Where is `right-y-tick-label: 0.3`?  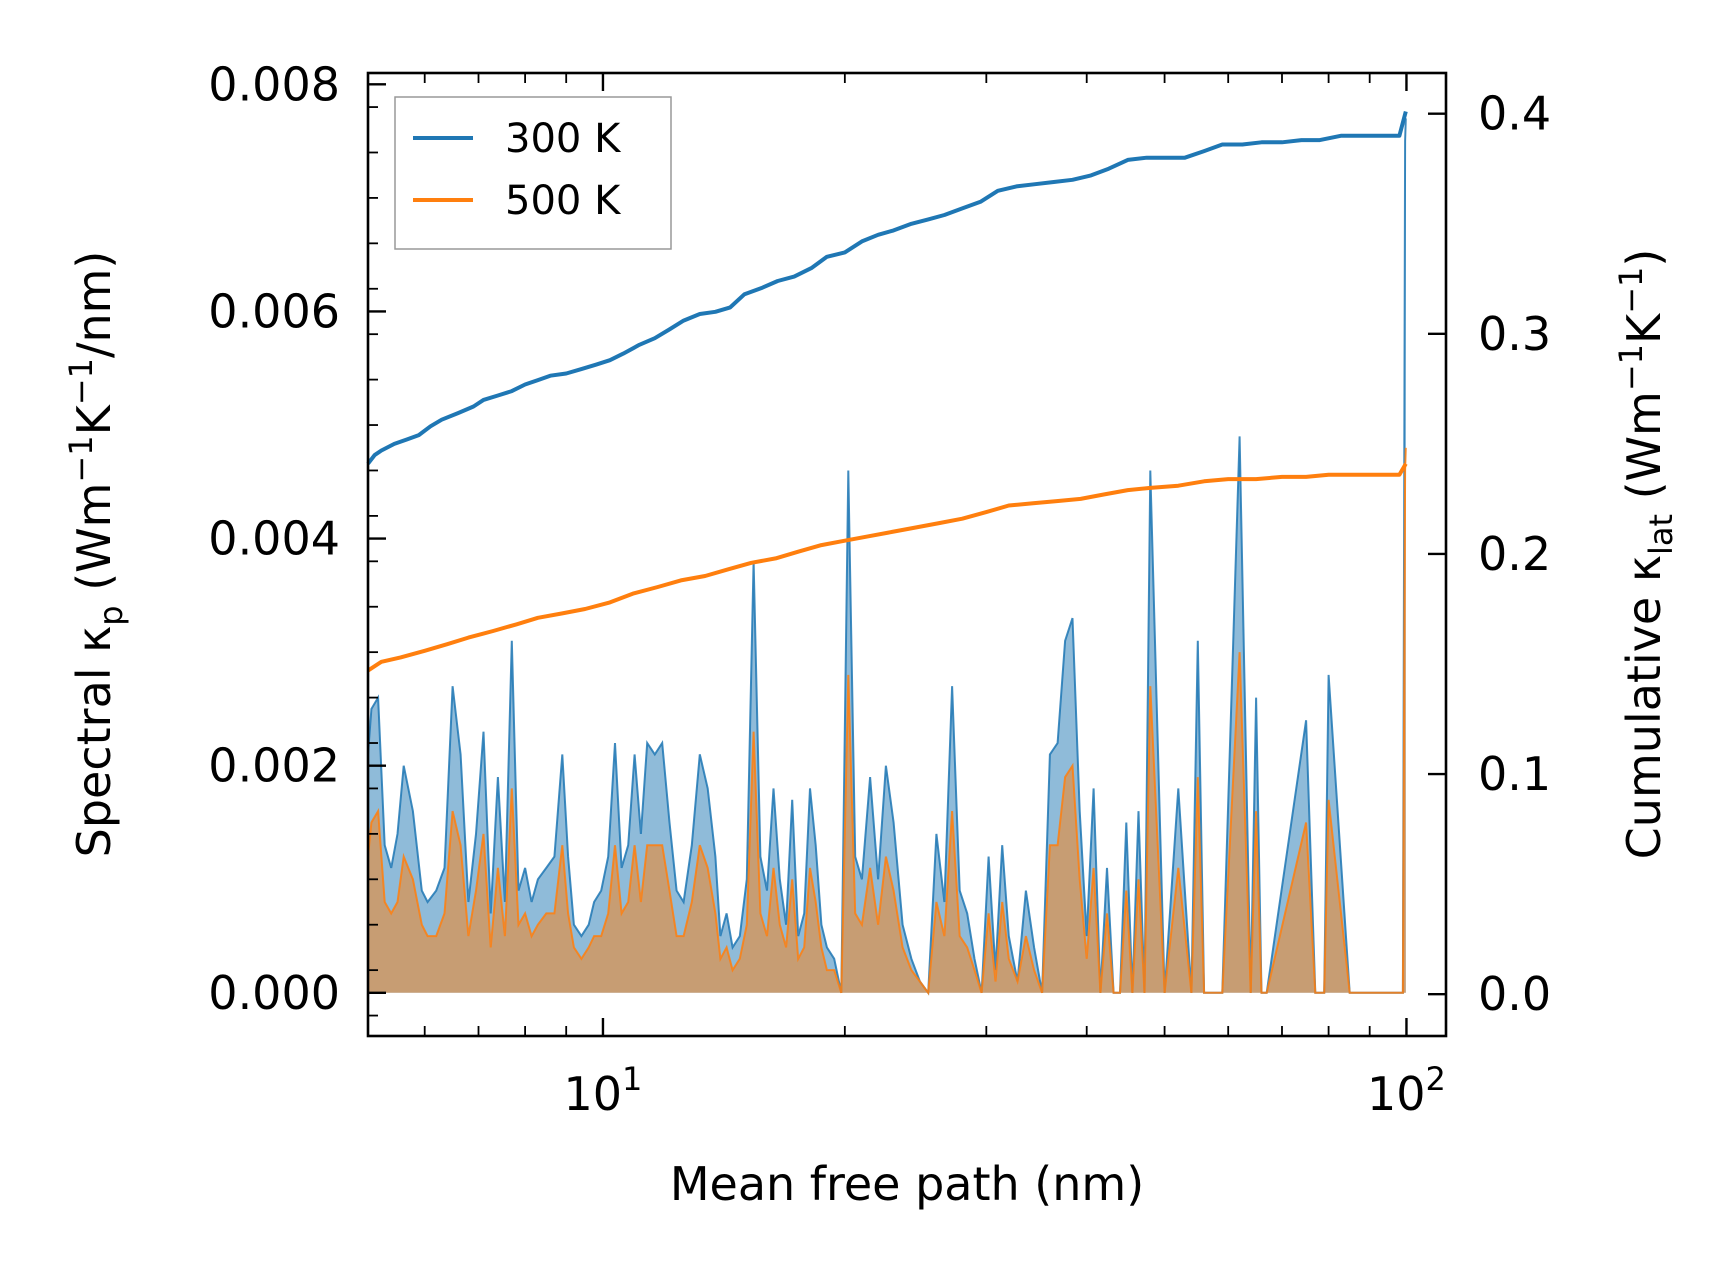
right-y-tick-label: 0.3 is located at coordinates (1514, 334).